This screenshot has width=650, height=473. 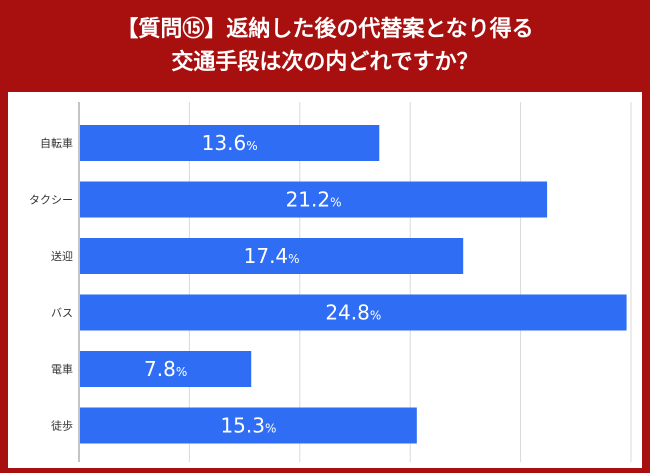 I want to click on category-label: 電車, so click(x=62, y=369).